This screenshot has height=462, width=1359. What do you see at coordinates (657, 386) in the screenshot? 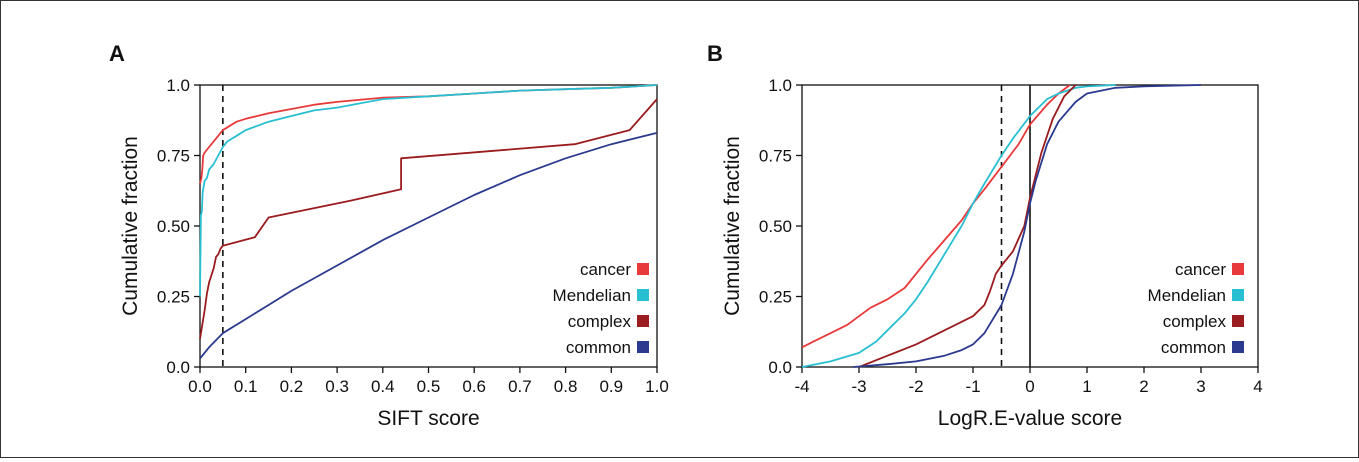
I see `x-tick-label: 1.0` at bounding box center [657, 386].